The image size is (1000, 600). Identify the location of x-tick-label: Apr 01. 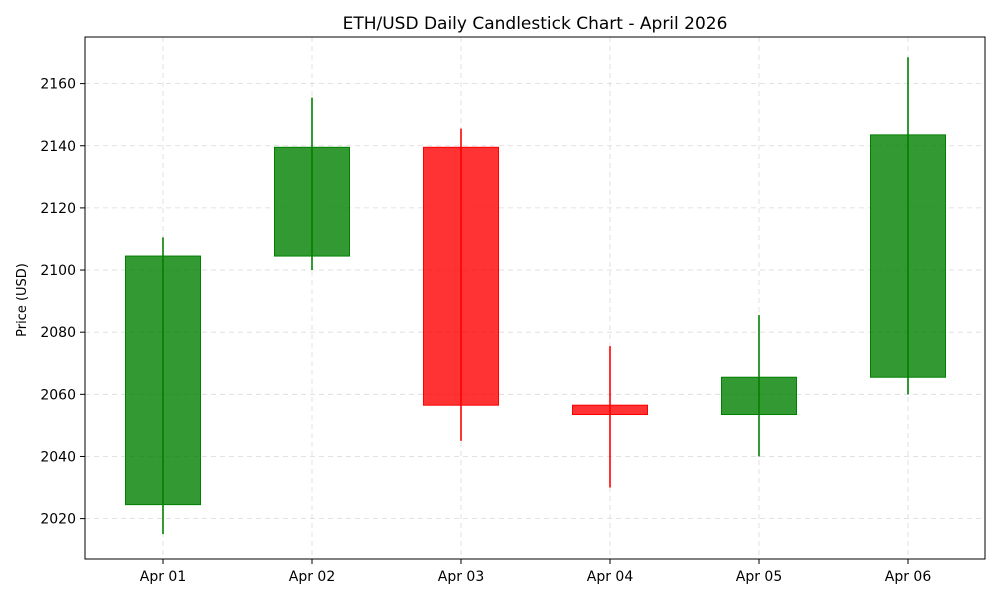
(163, 577).